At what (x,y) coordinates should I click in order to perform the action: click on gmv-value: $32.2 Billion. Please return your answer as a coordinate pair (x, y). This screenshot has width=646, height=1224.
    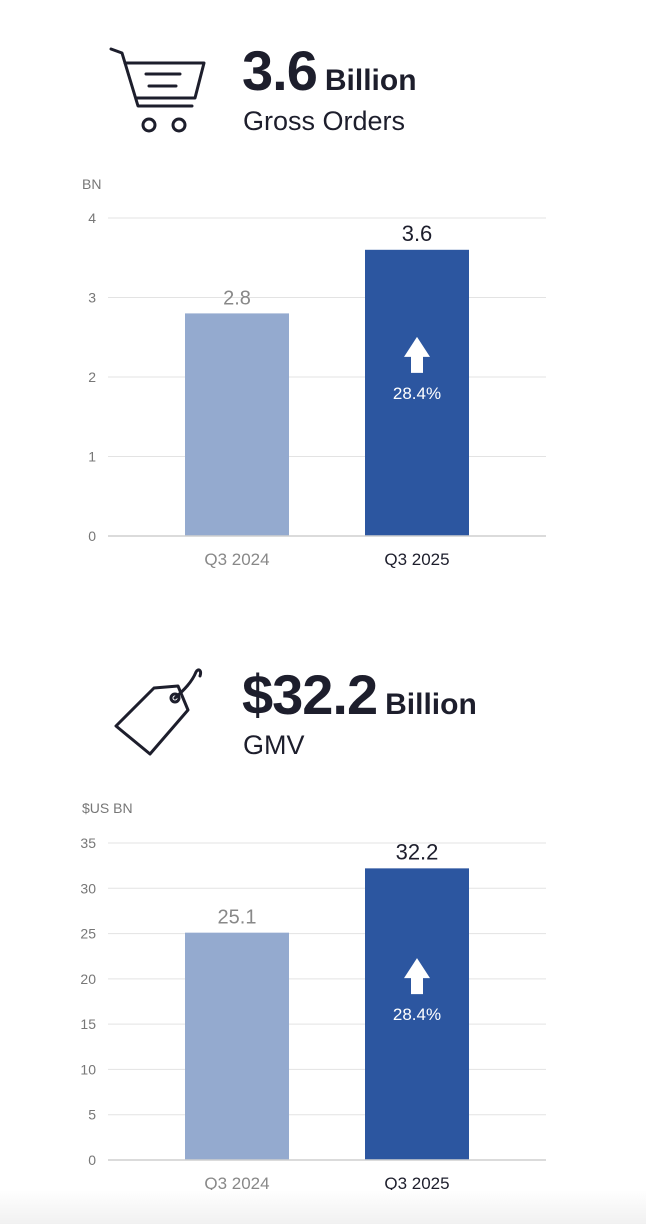
    Looking at the image, I should click on (359, 694).